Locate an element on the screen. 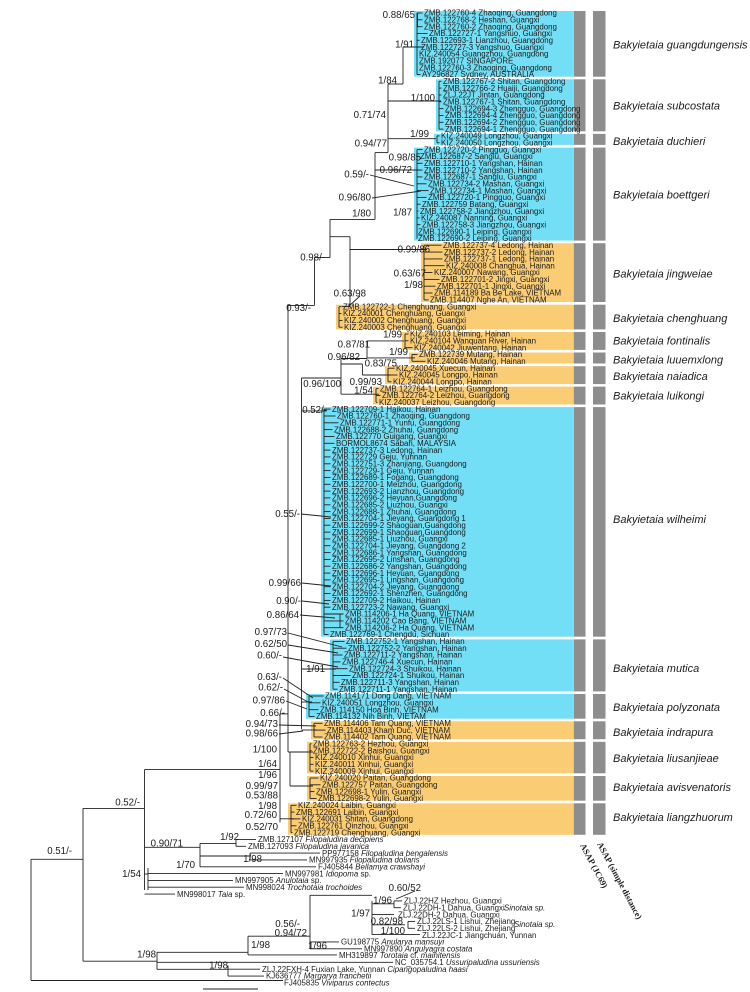 This screenshot has width=750, height=992. svg-text: ZMB.122722-2 Baishou, Guangxi is located at coordinates (371, 750).